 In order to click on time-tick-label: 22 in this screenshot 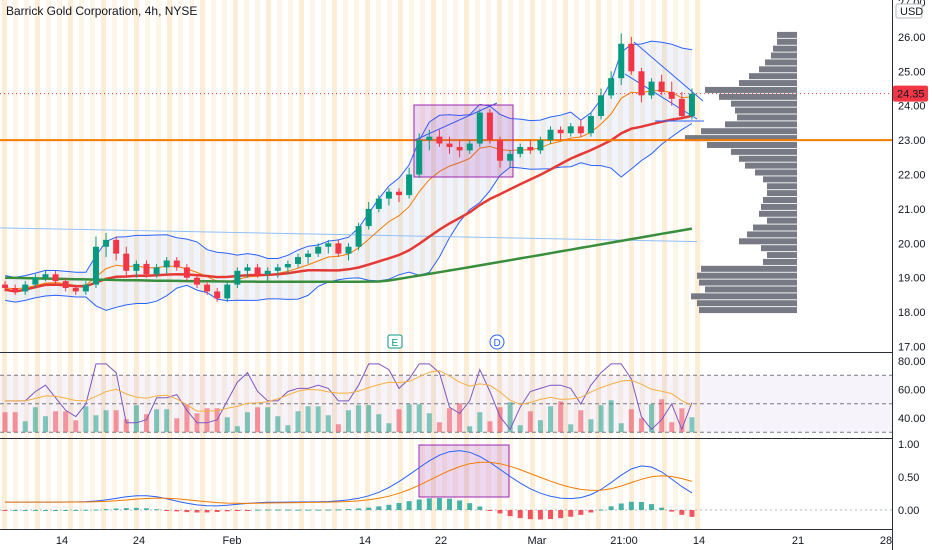, I will do `click(441, 541)`.